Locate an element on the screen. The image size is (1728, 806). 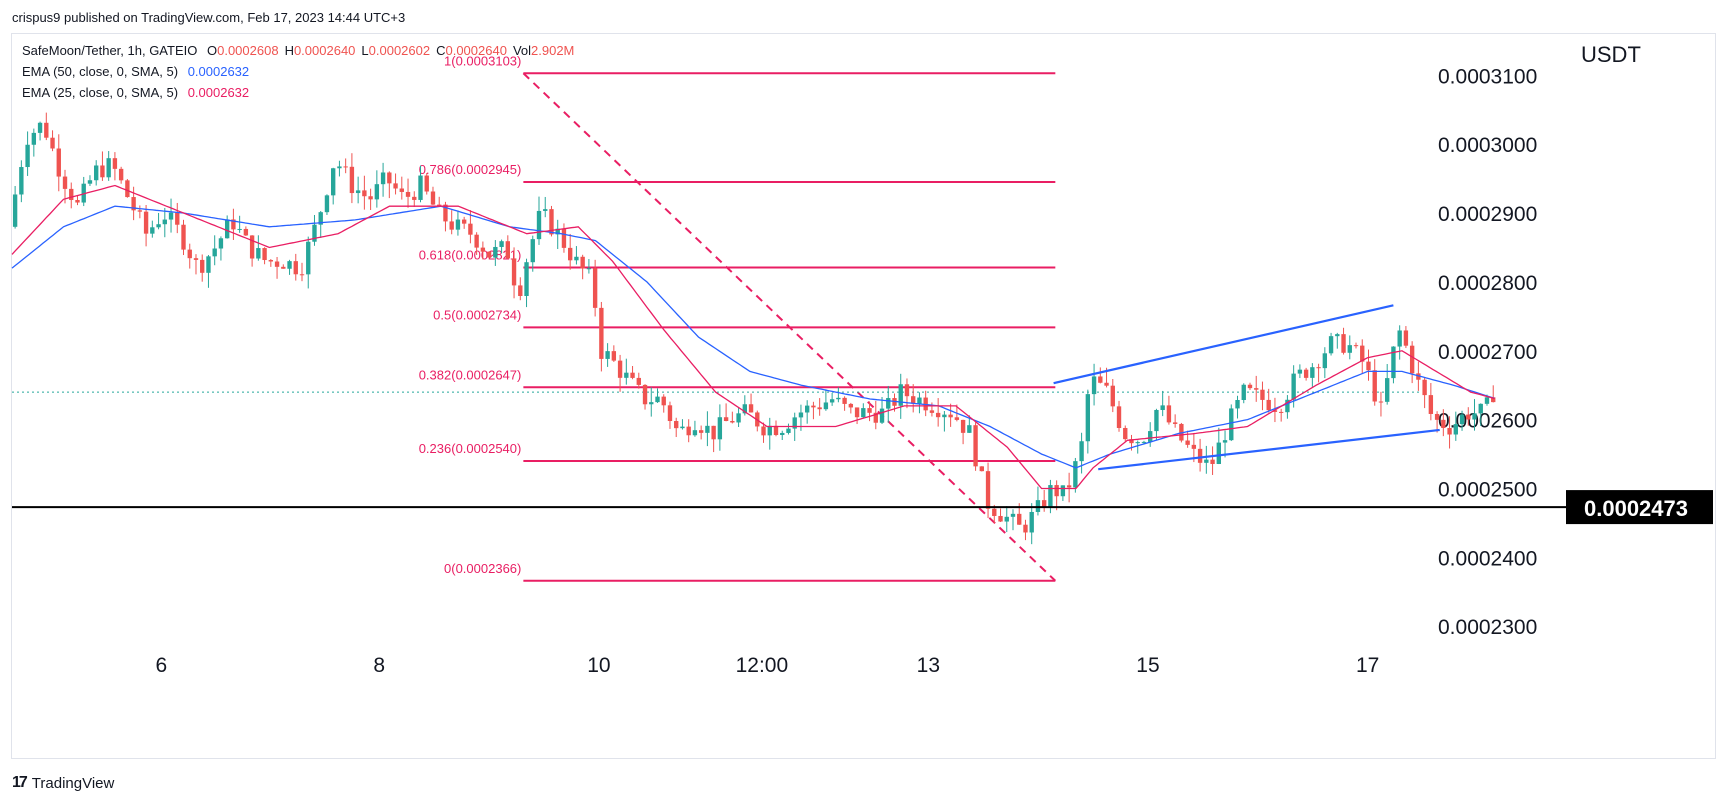
legend-ohlc-key: C is located at coordinates (441, 50).